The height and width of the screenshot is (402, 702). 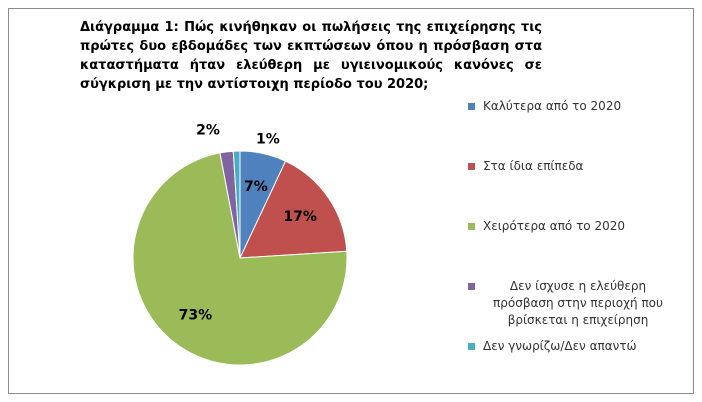 I want to click on data-label: 73%, so click(x=196, y=315).